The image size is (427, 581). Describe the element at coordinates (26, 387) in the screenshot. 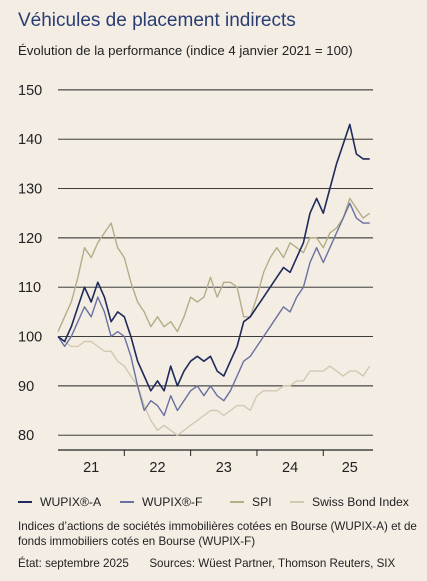

I see `y-tick-label-90: 90` at that location.